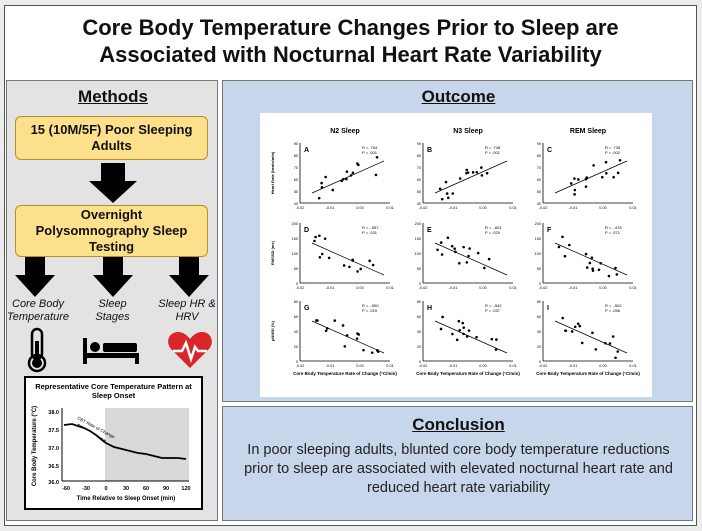 The width and height of the screenshot is (702, 531). I want to click on temp-xtick: 90, so click(166, 489).